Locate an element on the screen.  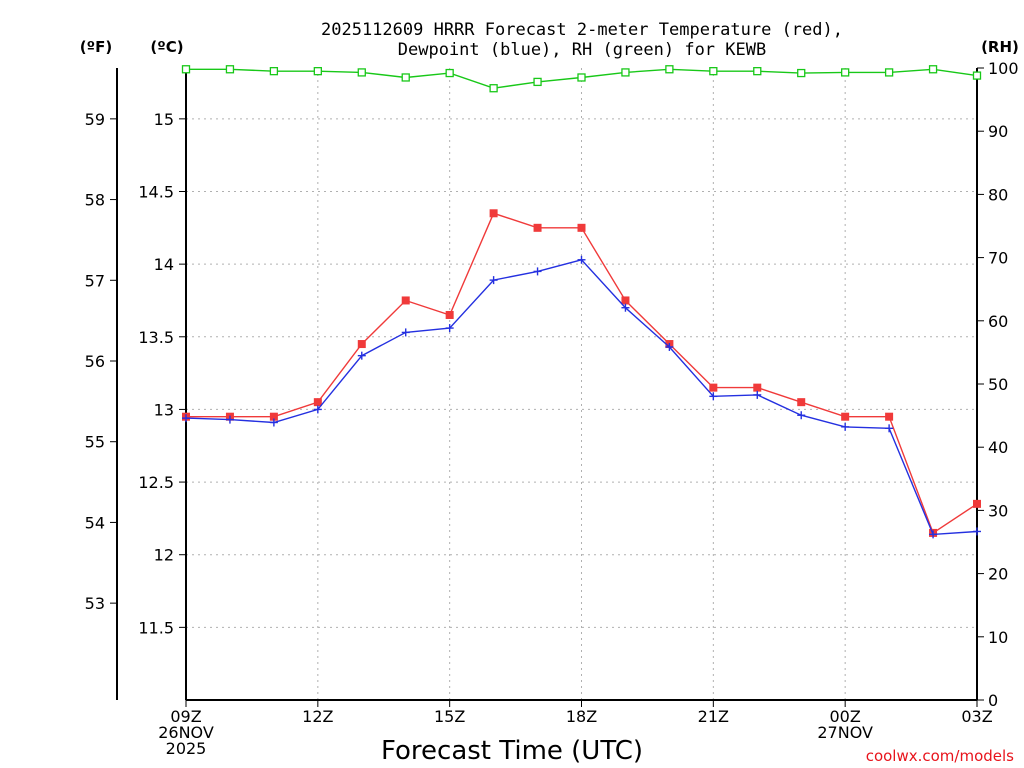
rh-tick-label: 100 is located at coordinates (1003, 68).